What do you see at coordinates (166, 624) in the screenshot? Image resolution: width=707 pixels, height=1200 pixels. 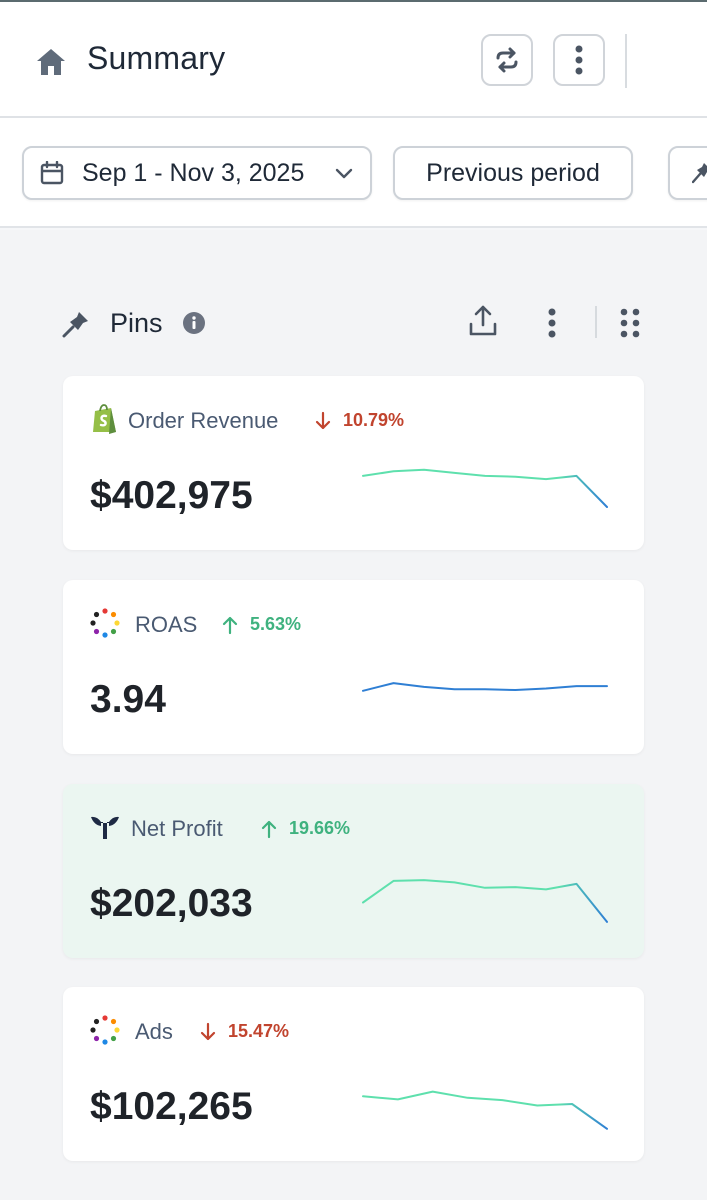 I see `metric-label: ROAS` at bounding box center [166, 624].